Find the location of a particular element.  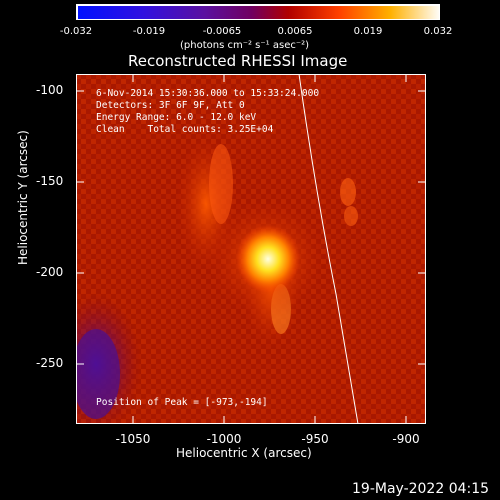

colorbar-tick: -0.0065 is located at coordinates (222, 31).